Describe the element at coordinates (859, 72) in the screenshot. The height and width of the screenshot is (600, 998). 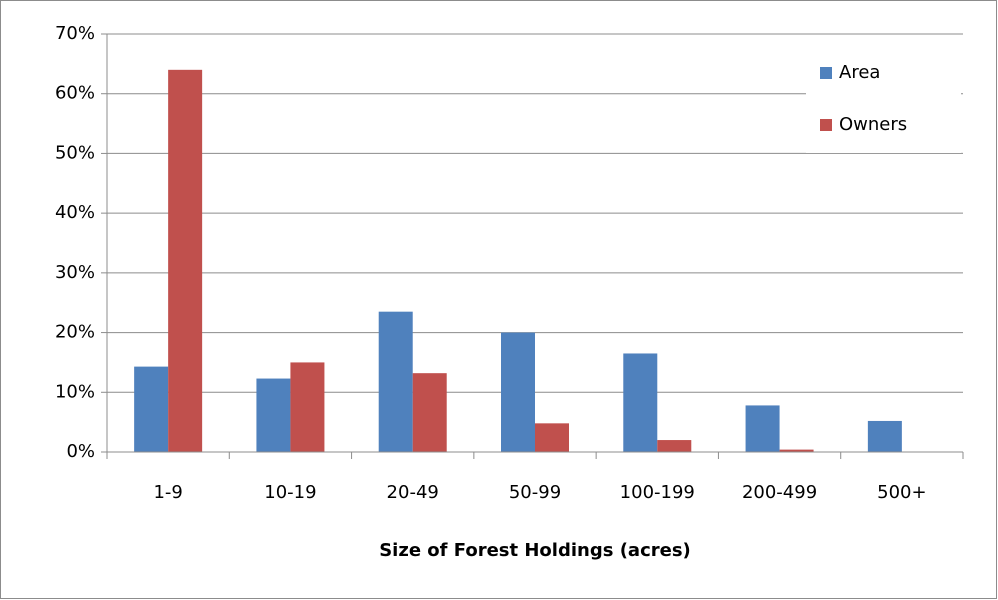
I see `legend-label: Area` at that location.